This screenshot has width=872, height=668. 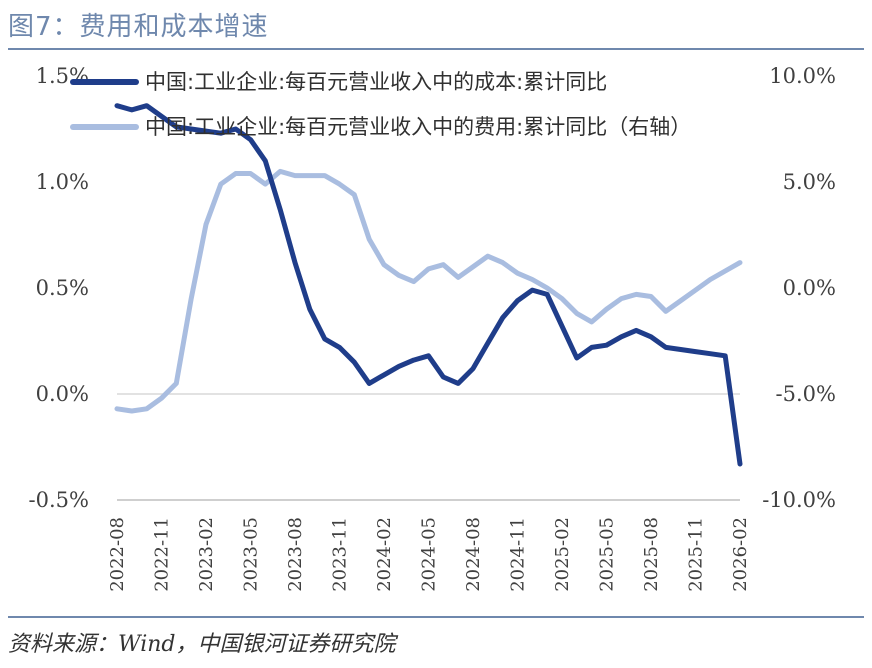 I want to click on y-right-tick-label: -5.0%, so click(x=806, y=394).